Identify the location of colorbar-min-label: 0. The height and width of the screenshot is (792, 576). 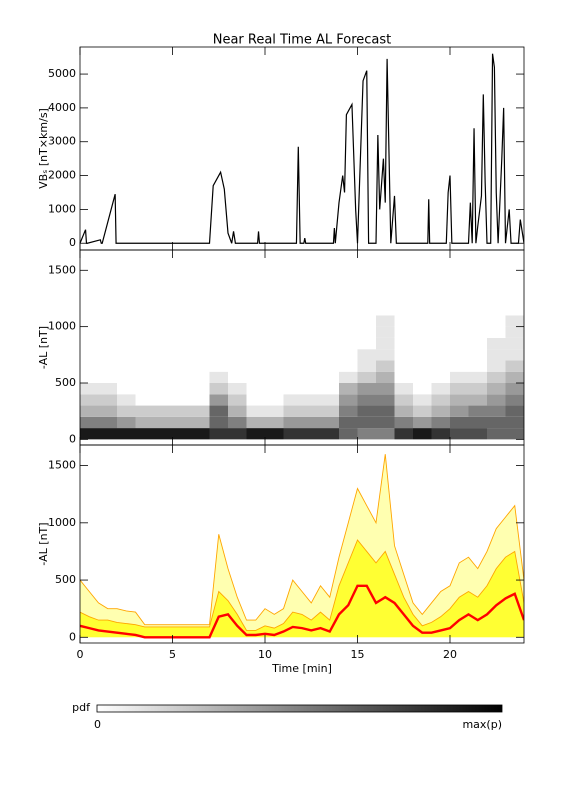
(97, 724).